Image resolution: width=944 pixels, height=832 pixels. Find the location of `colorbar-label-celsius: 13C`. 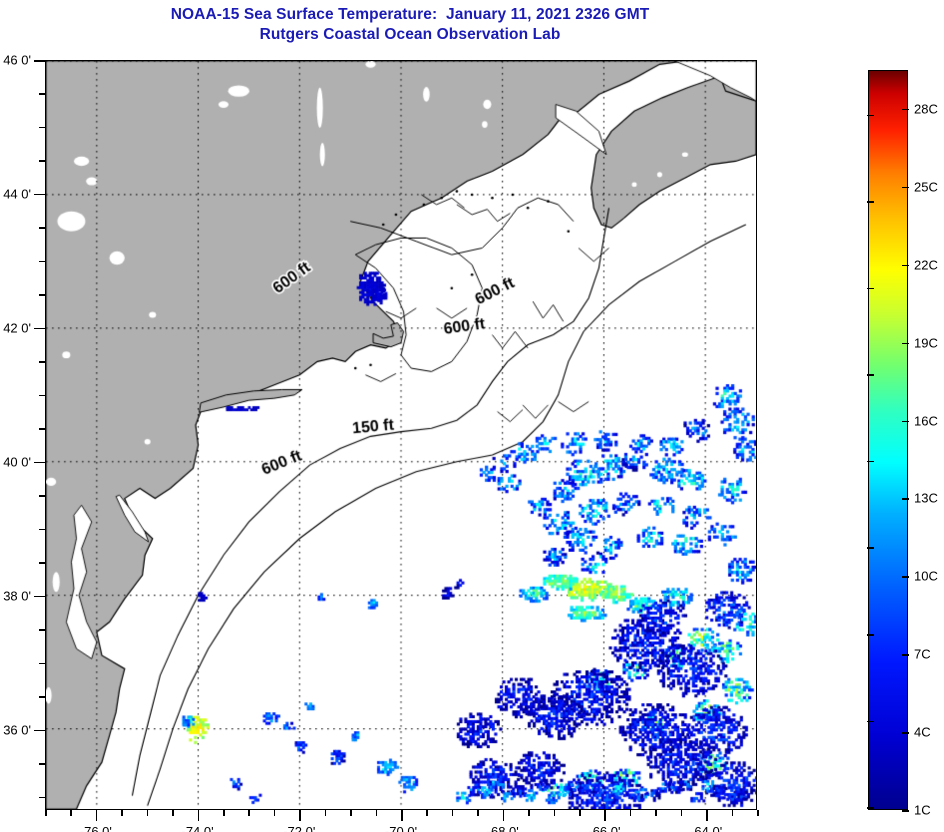

colorbar-label-celsius: 13C is located at coordinates (926, 498).